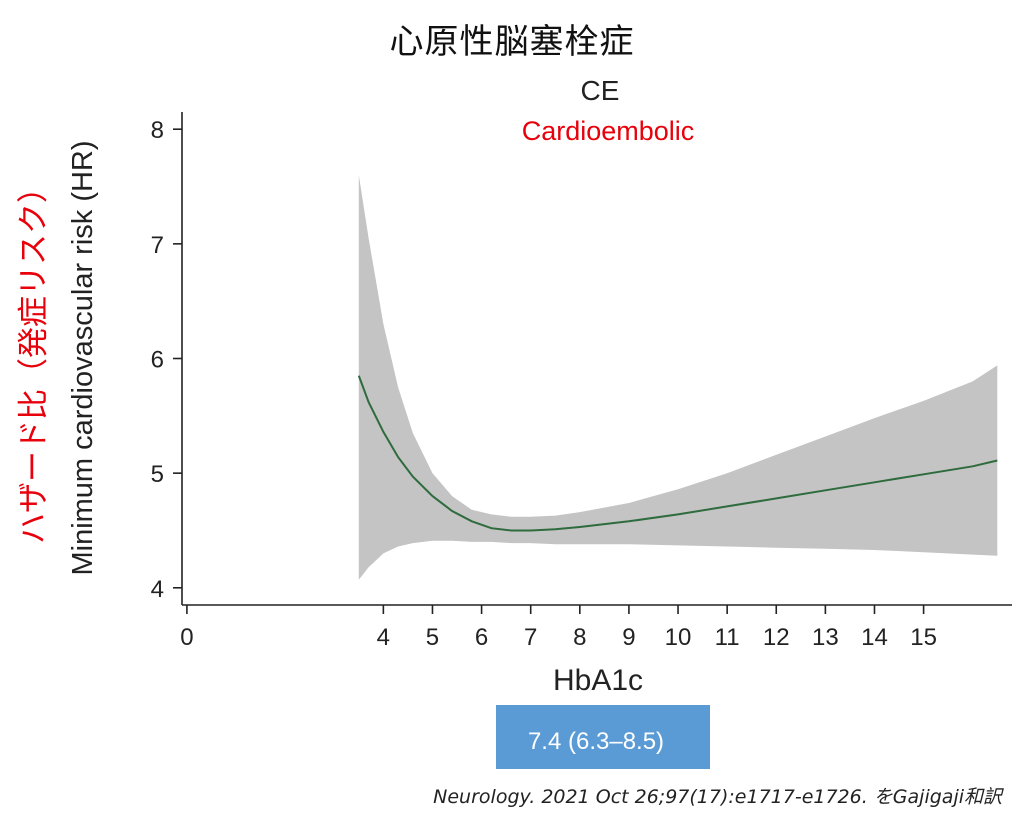 Image resolution: width=1024 pixels, height=824 pixels. I want to click on y-tick-label-7: 7, so click(157, 245).